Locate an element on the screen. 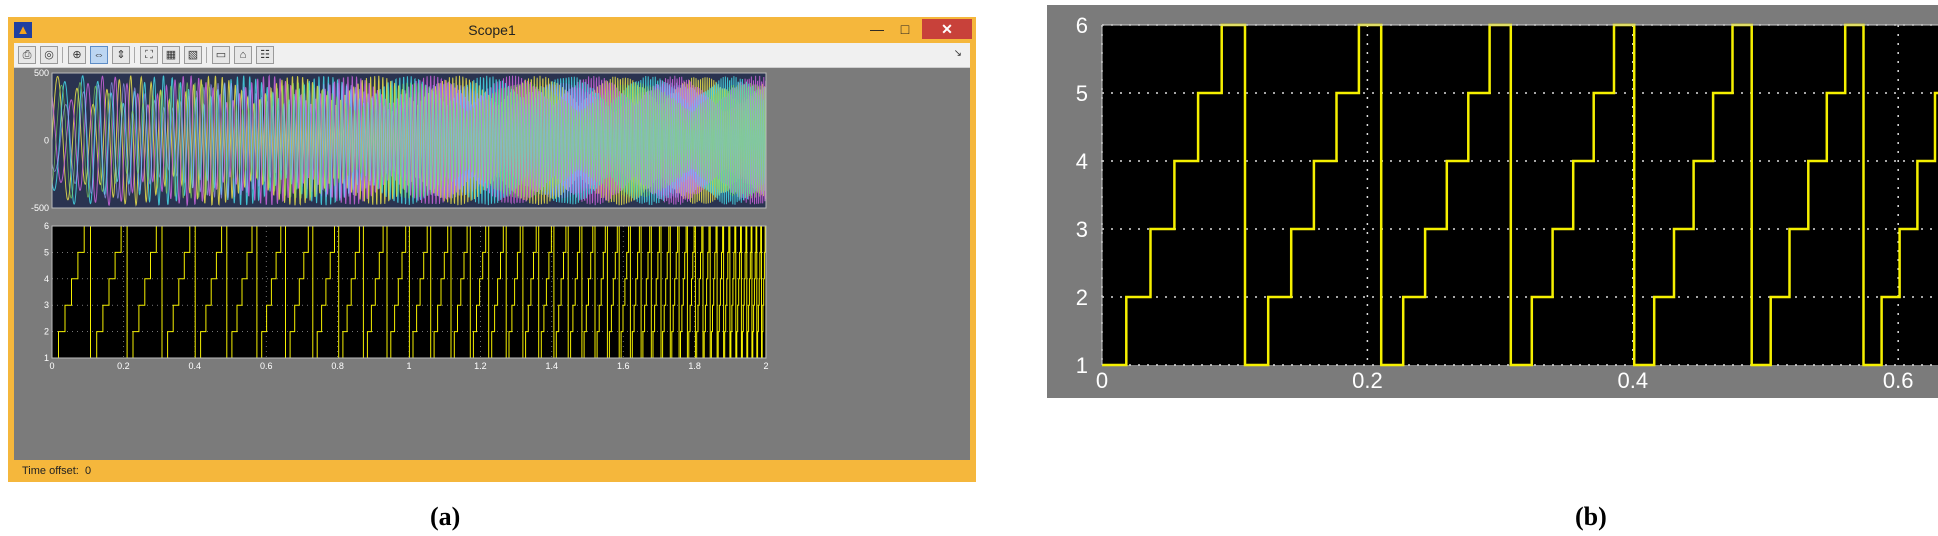  toolbar-menu-arrow-icon: ↘ is located at coordinates (957, 53).